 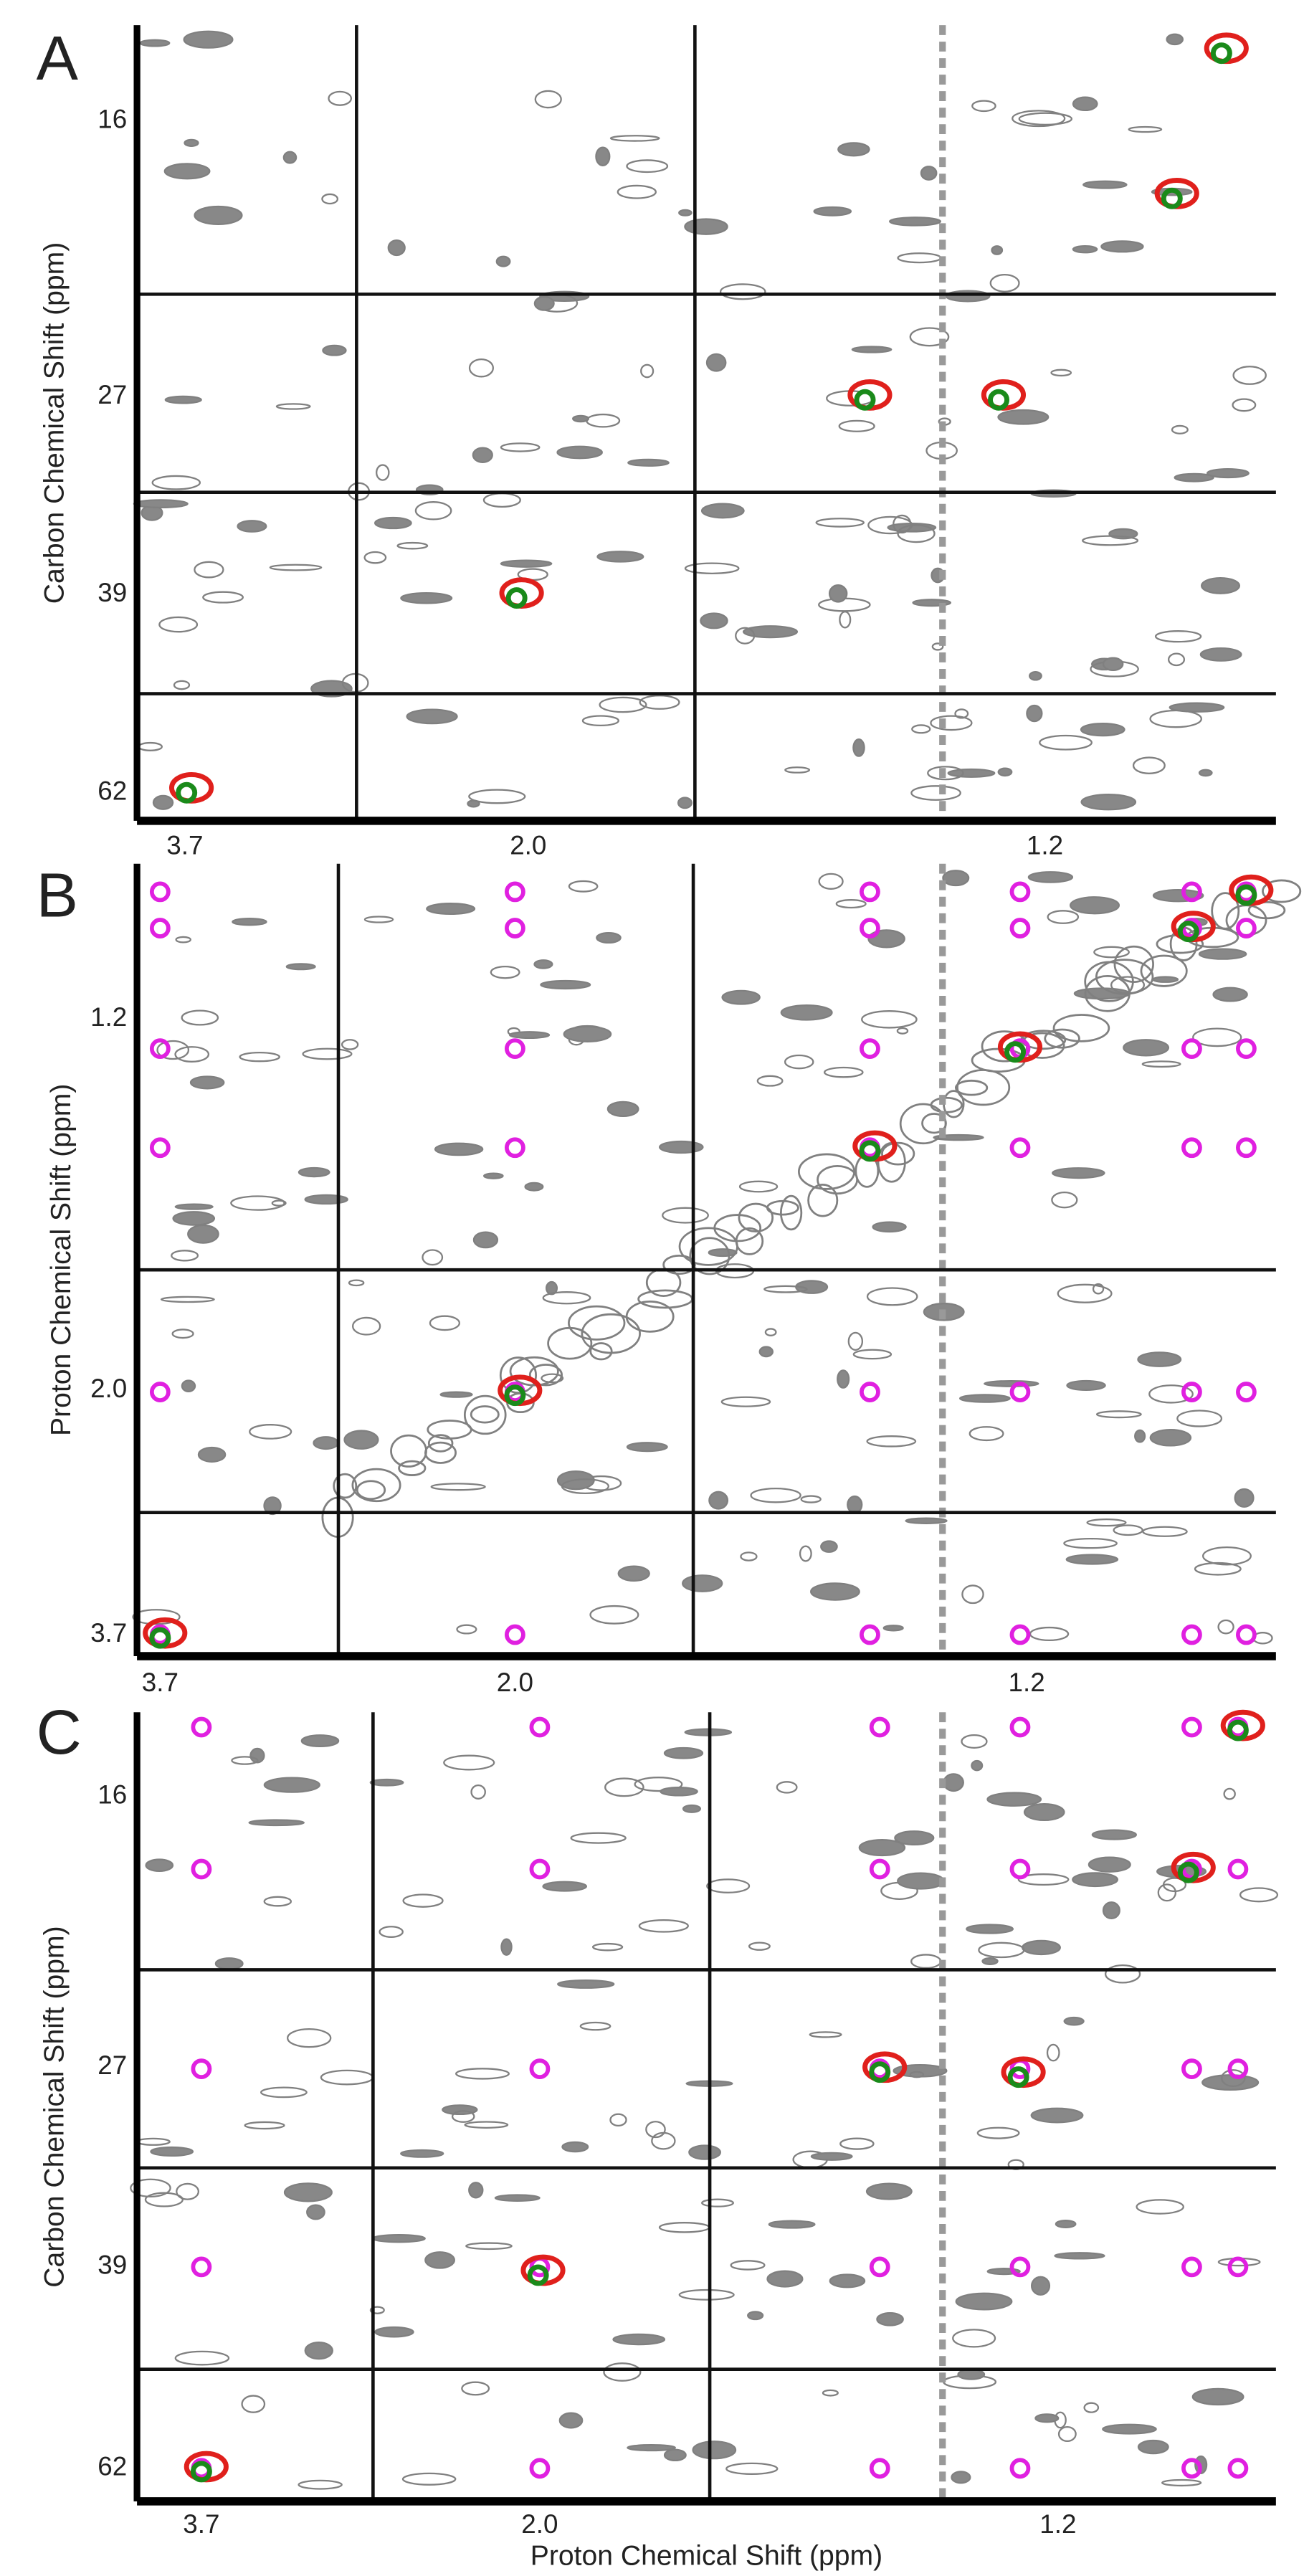 What do you see at coordinates (706, 2555) in the screenshot?
I see `x-axis-label: Proton Chemical Shift (ppm)` at bounding box center [706, 2555].